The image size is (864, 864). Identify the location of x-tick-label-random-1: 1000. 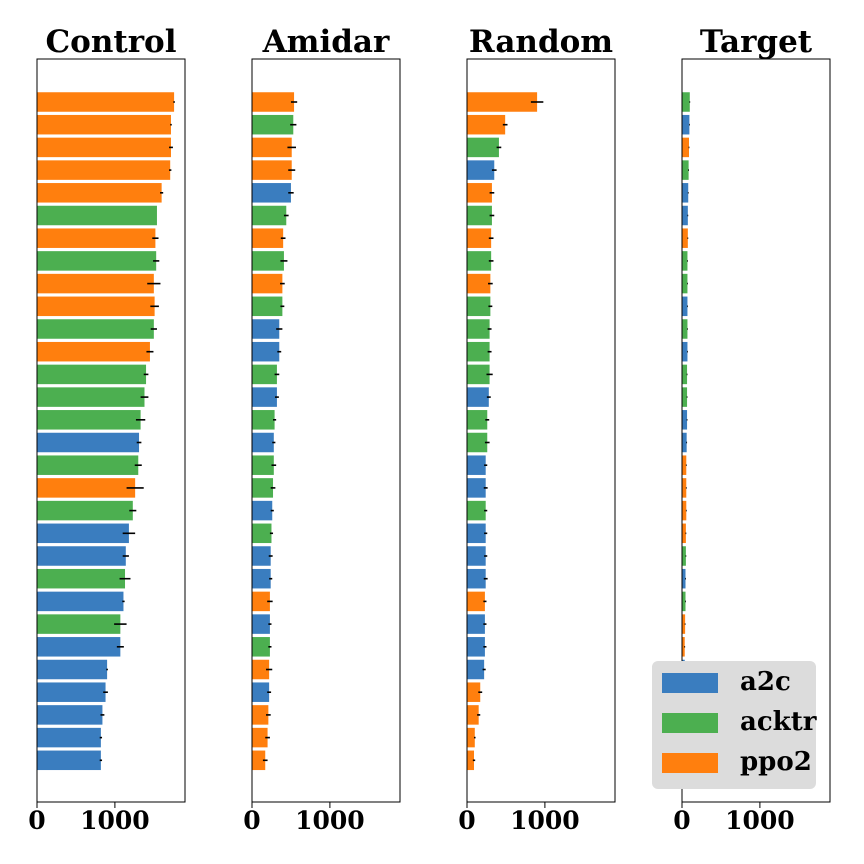
(545, 820).